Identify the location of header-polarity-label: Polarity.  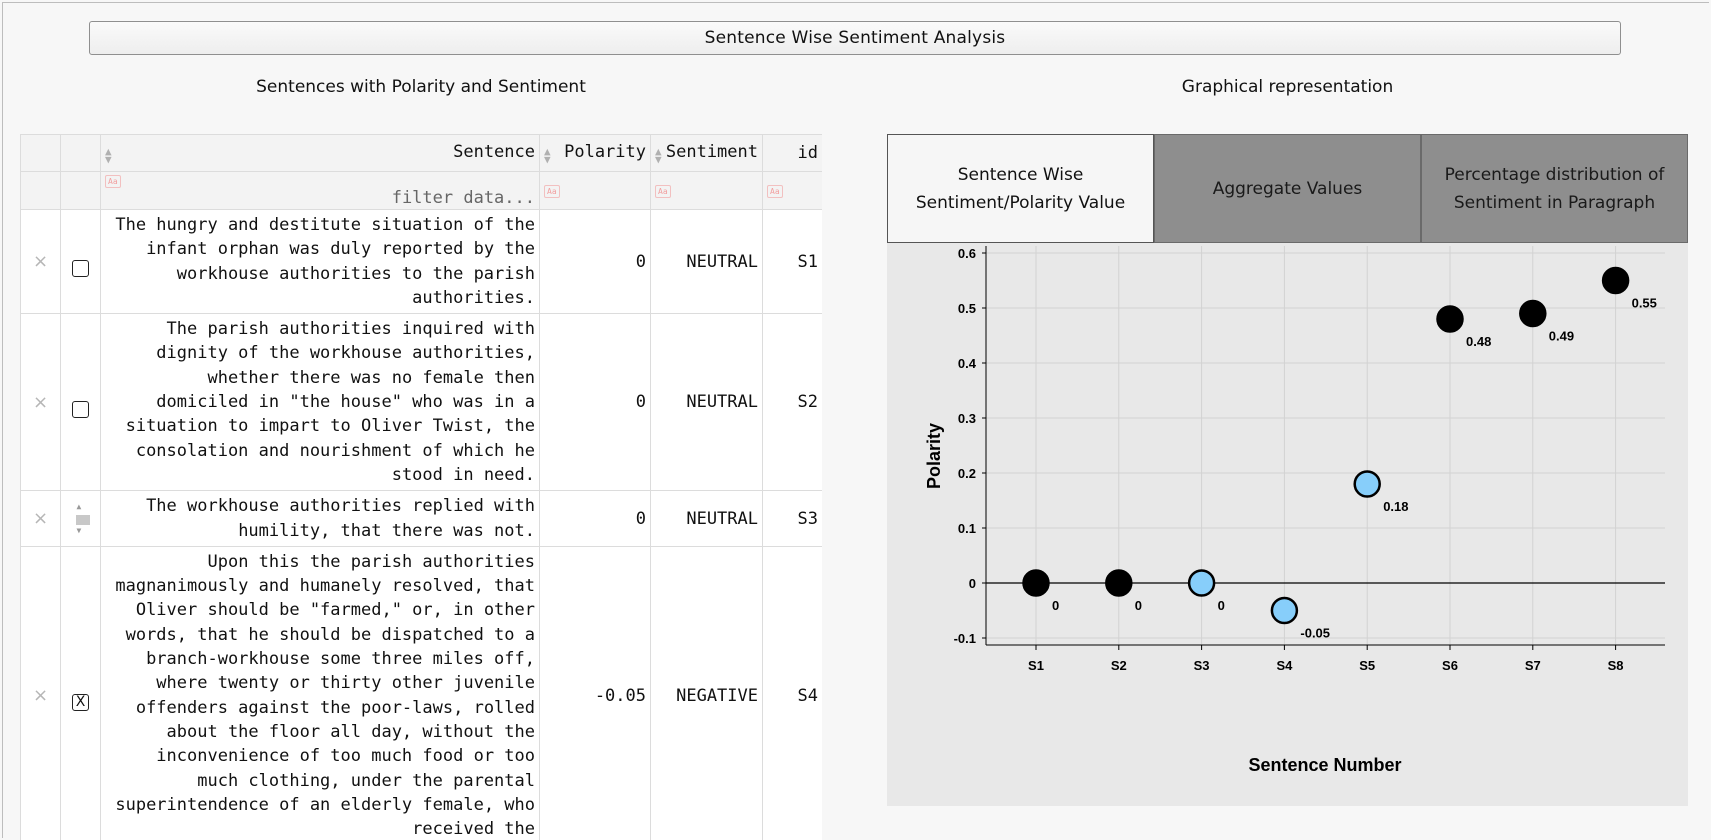
(605, 152).